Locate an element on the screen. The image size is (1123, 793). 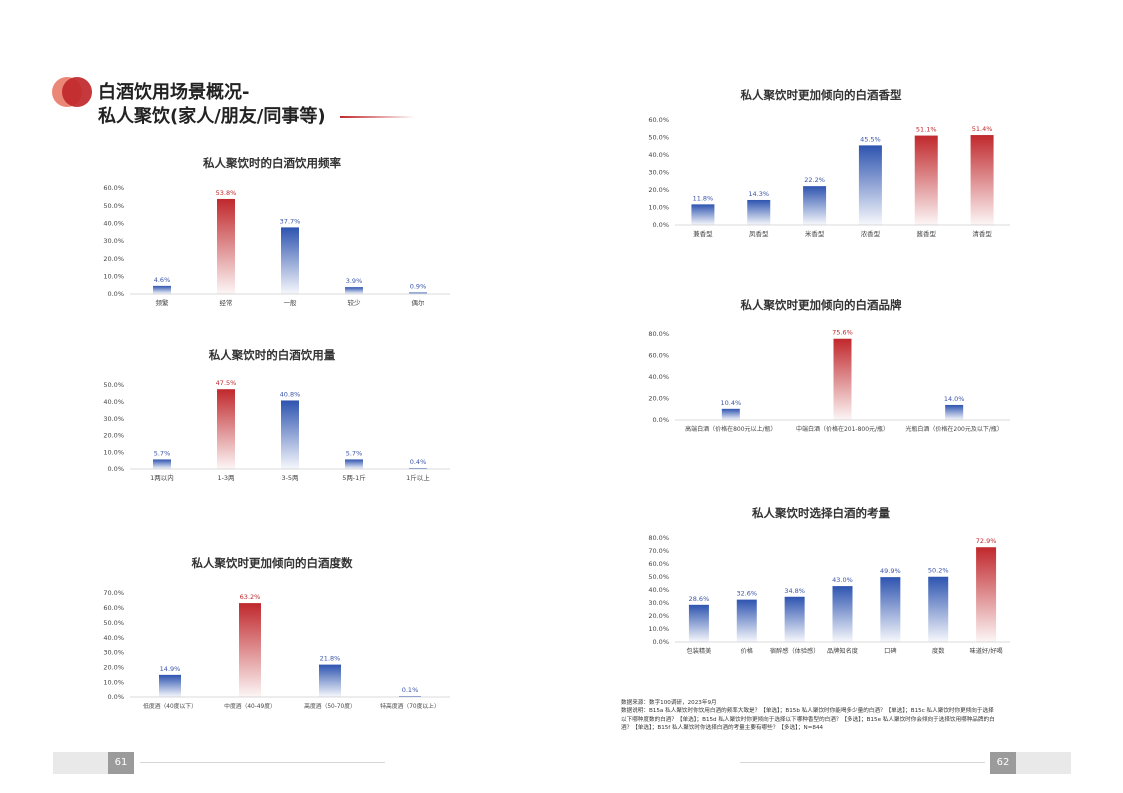
data-label: 40.8% is located at coordinates (290, 394).